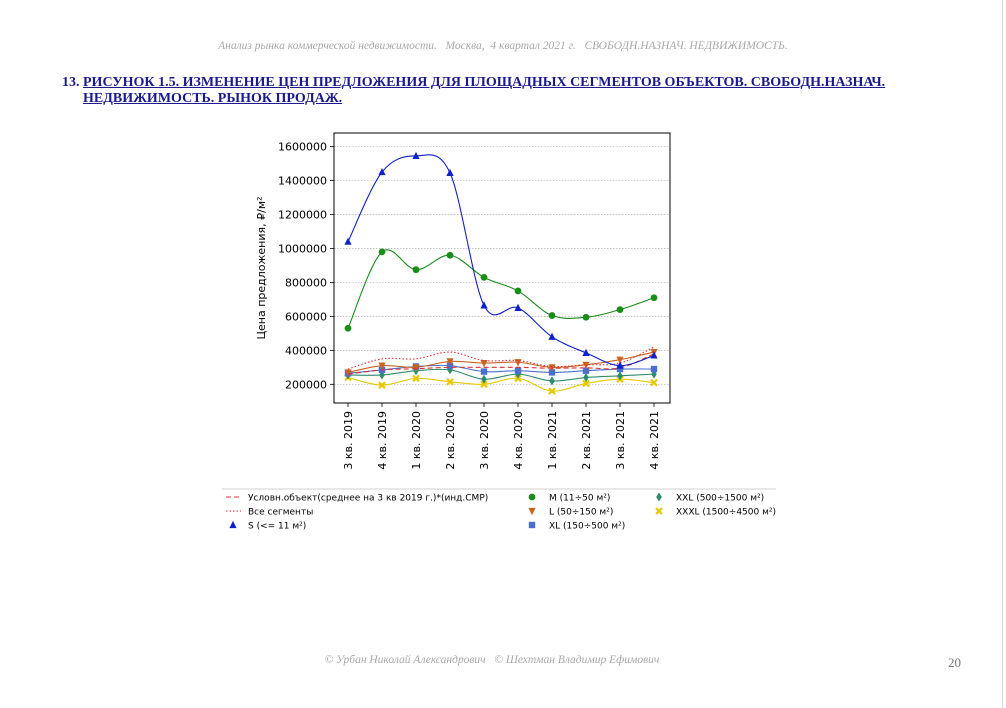 The width and height of the screenshot is (1006, 708). Describe the element at coordinates (306, 350) in the screenshot. I see `y-tick-label: 400000` at that location.